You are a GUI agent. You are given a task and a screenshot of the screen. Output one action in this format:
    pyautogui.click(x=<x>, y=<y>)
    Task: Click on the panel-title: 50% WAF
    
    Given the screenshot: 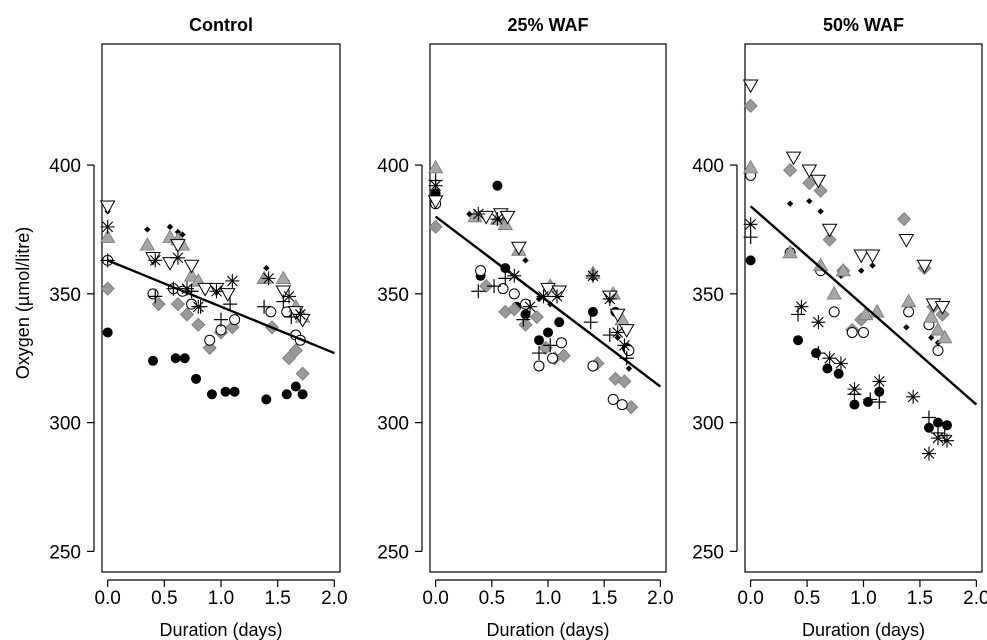 What is the action you would take?
    pyautogui.click(x=863, y=25)
    